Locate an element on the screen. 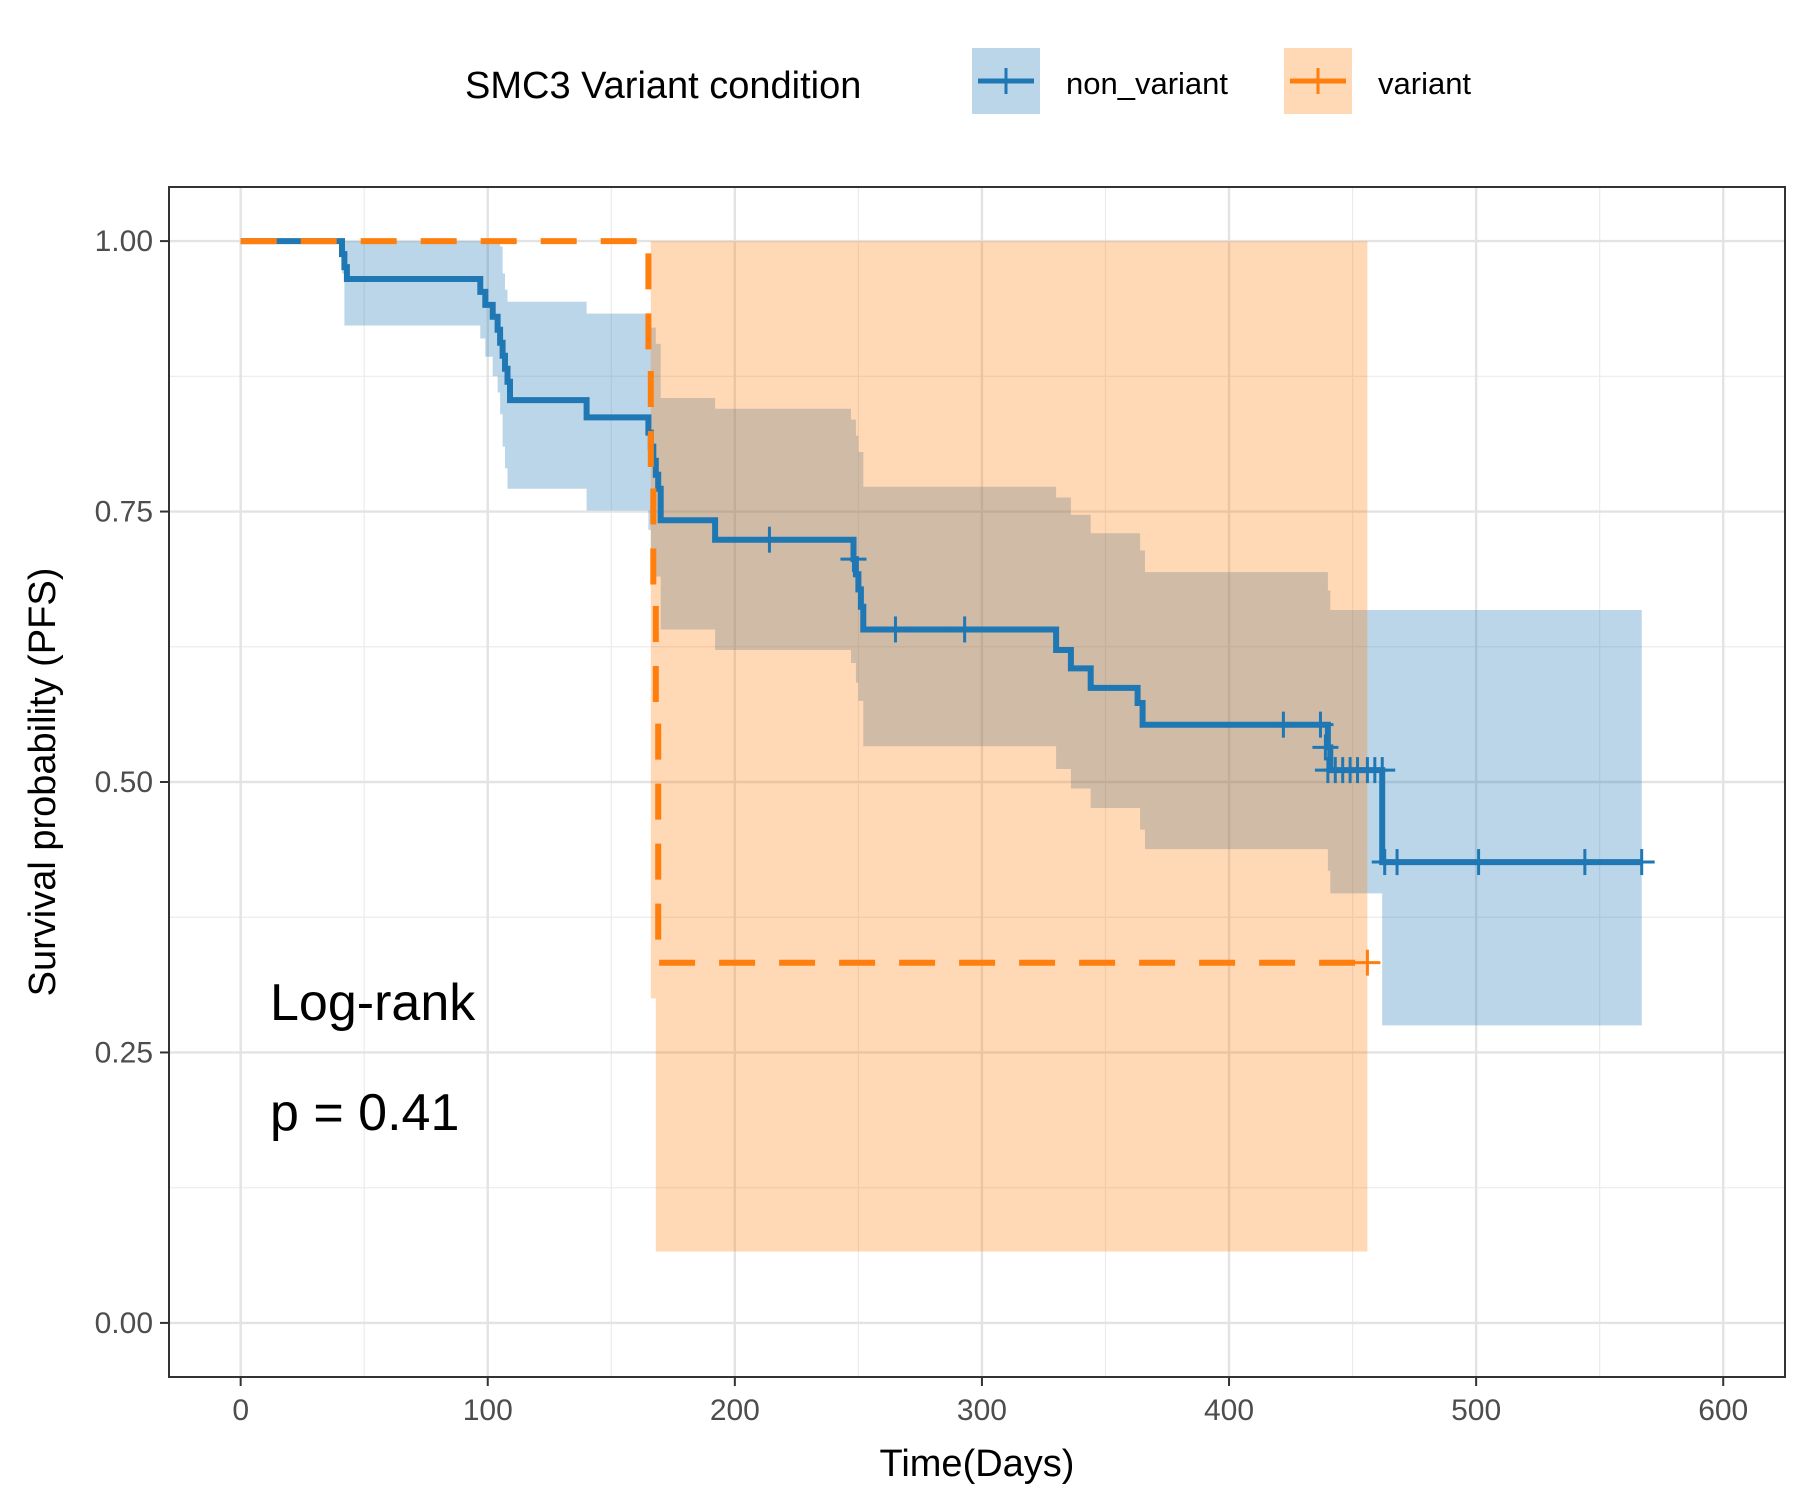 Image resolution: width=1800 pixels, height=1505 pixels. x-tick-label: 600 is located at coordinates (1723, 1410).